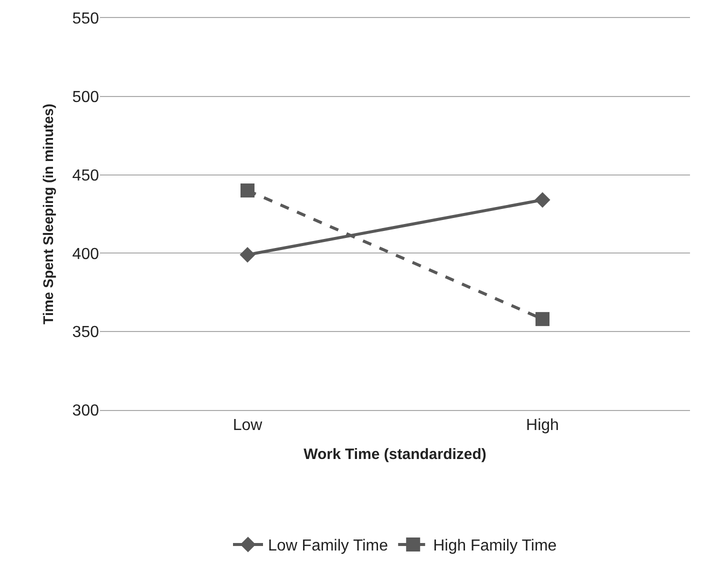 The height and width of the screenshot is (573, 708). I want to click on y-tick-label: 500, so click(86, 97).